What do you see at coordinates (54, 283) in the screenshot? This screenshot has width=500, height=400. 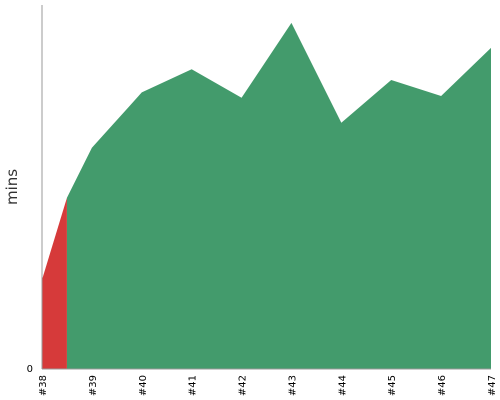 I see `area-failure` at bounding box center [54, 283].